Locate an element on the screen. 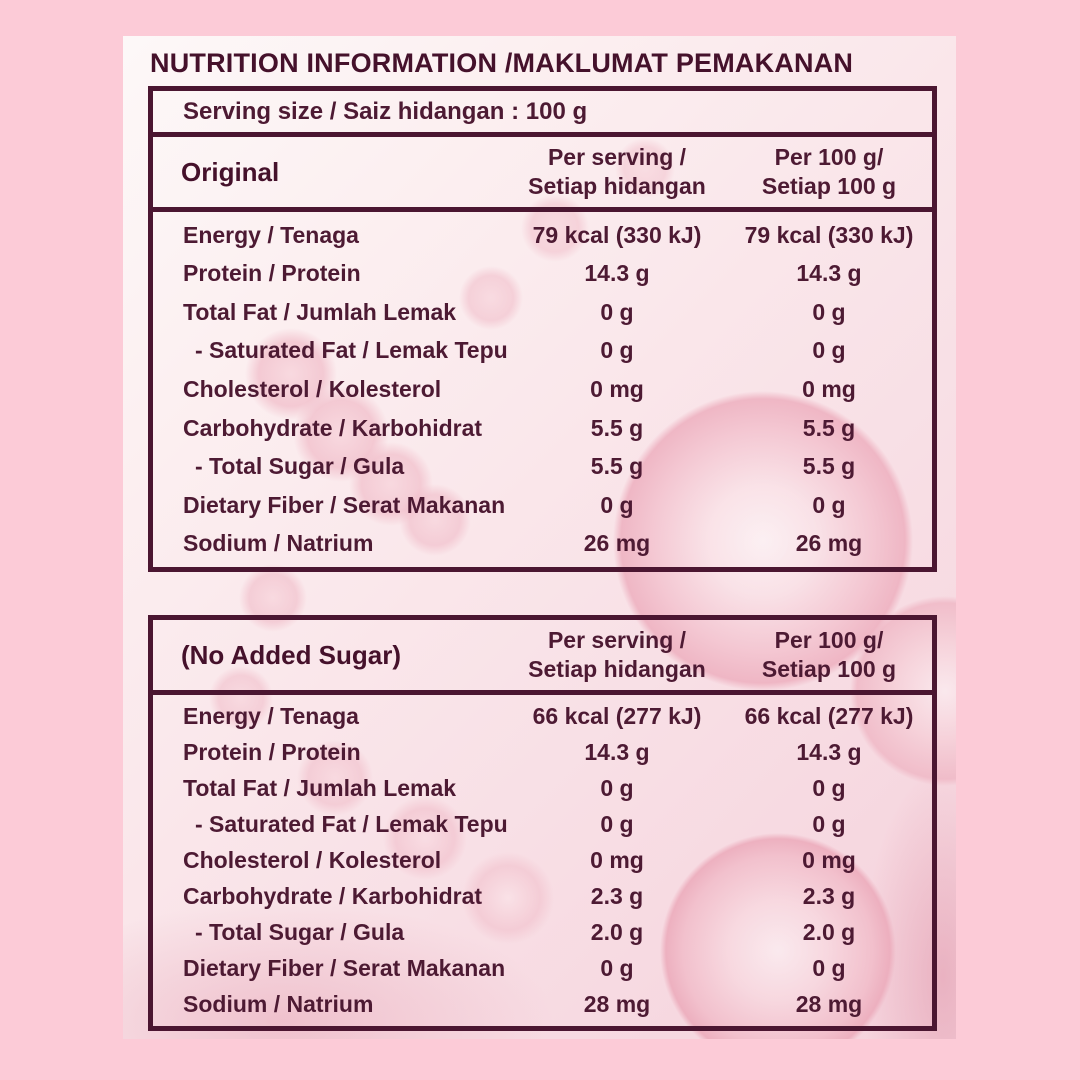 This screenshot has width=1080, height=1080. serving-size-text: Serving size / Saiz hidangan : 100 g is located at coordinates (385, 111).